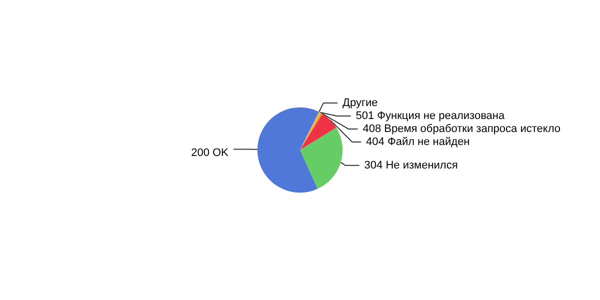 This screenshot has height=300, width=600. What do you see at coordinates (431, 116) in the screenshot?
I see `slice-label: 501 Функция не реализована` at bounding box center [431, 116].